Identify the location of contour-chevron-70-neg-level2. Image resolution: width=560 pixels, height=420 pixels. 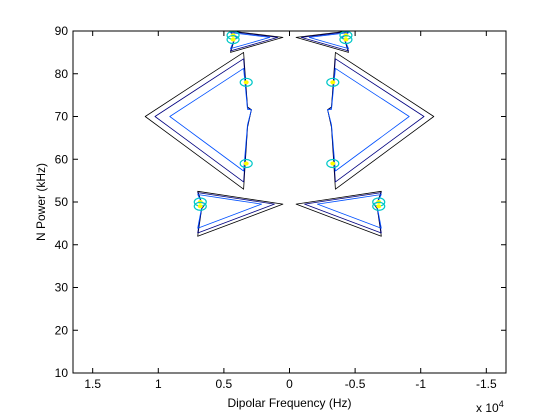
(368, 120).